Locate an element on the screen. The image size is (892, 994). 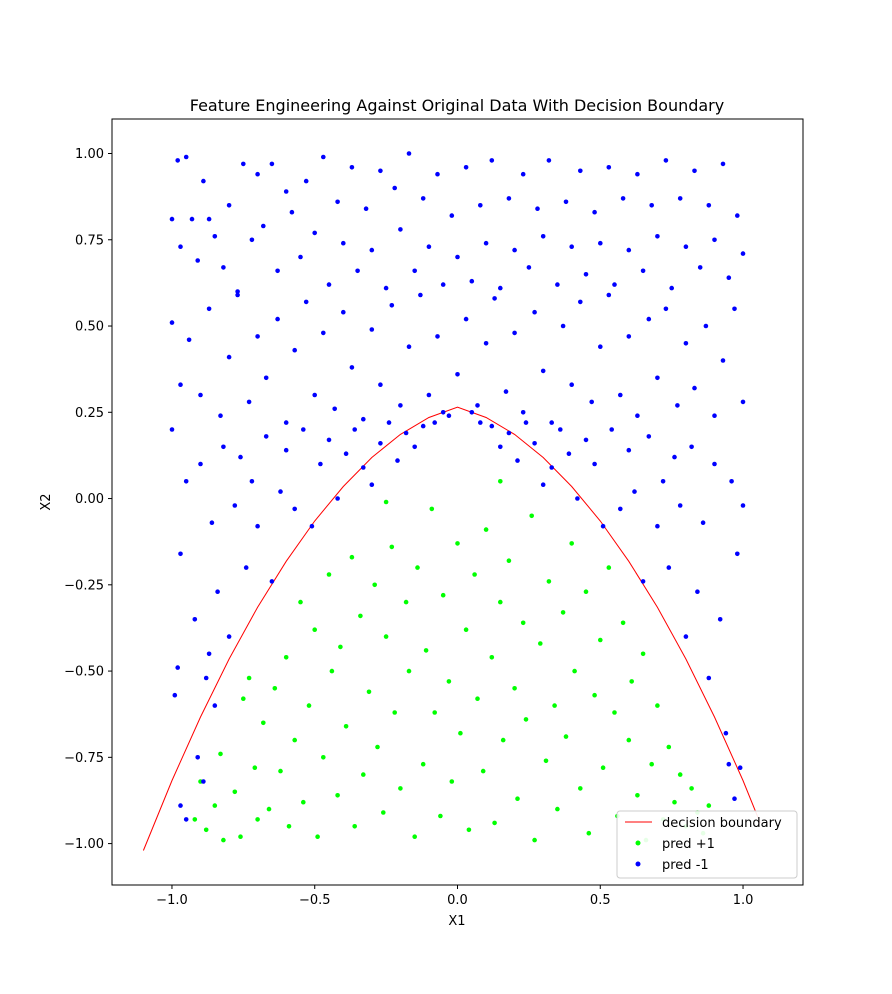
y-axis: −1.00 −0.75 −0.50 −0.25 0.00 0.25 0.50 0.75 1.00 is located at coordinates (88, 499).